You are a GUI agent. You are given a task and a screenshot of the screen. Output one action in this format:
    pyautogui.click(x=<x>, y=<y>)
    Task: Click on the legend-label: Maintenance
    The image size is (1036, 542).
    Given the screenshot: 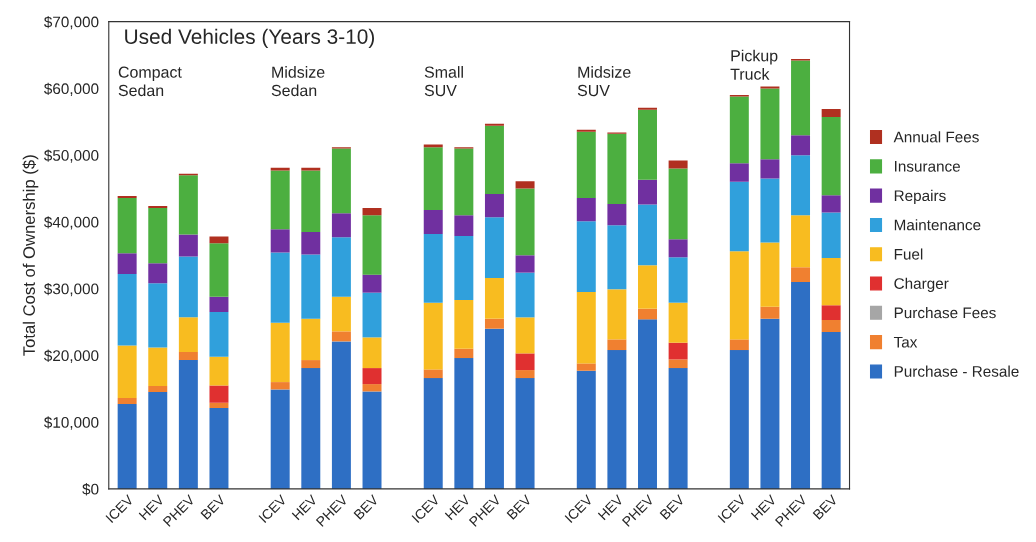 What is the action you would take?
    pyautogui.click(x=937, y=225)
    